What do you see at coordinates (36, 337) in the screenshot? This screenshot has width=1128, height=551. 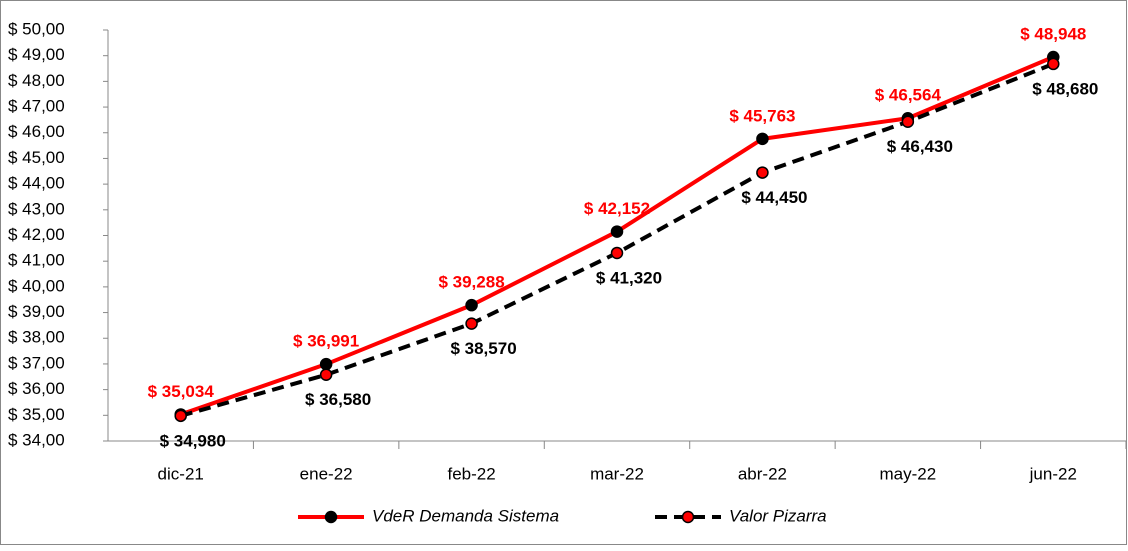 I see `y-tick-label: $ 38,00` at bounding box center [36, 337].